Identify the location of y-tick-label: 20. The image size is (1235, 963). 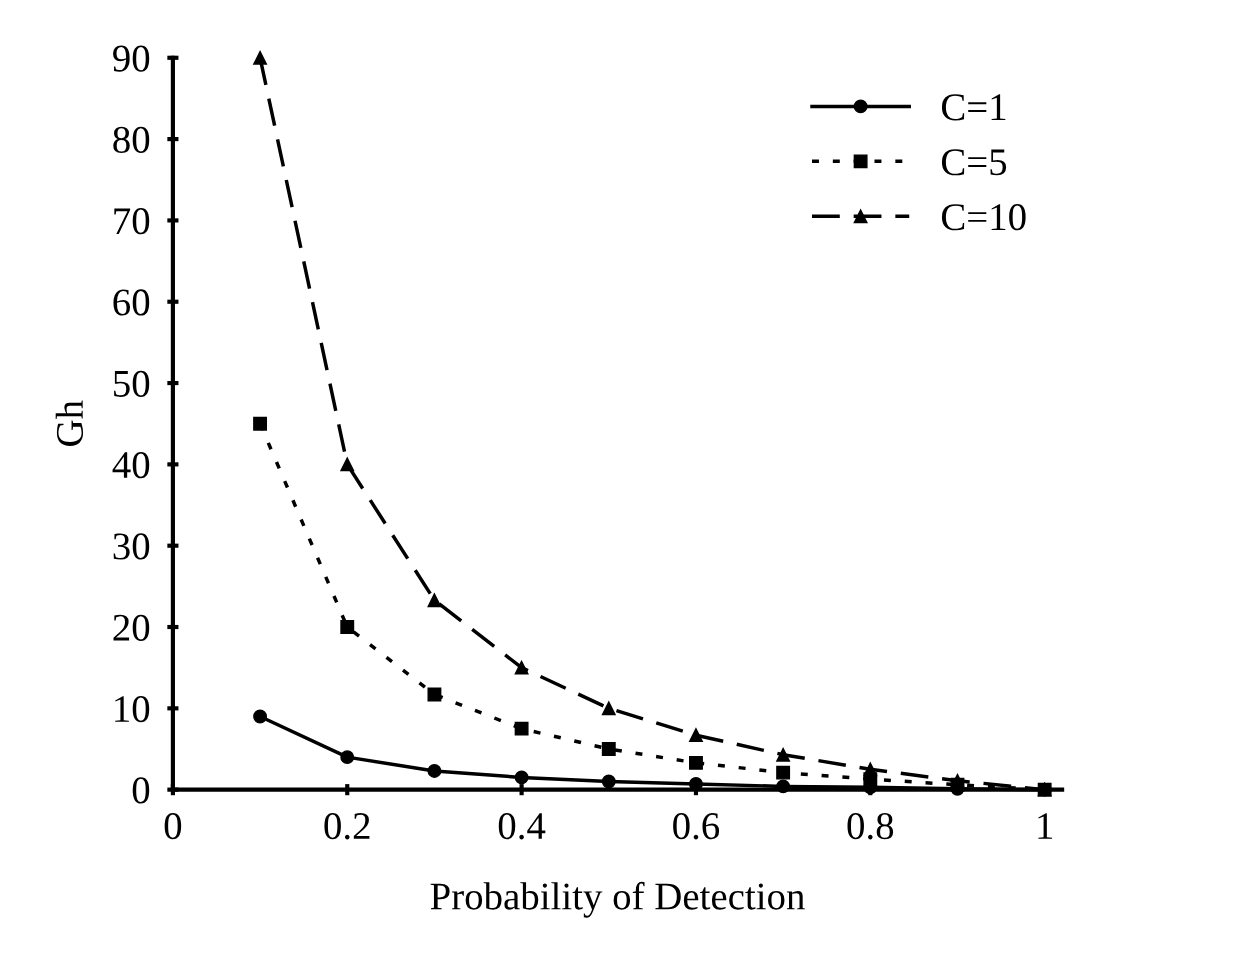
(131, 627).